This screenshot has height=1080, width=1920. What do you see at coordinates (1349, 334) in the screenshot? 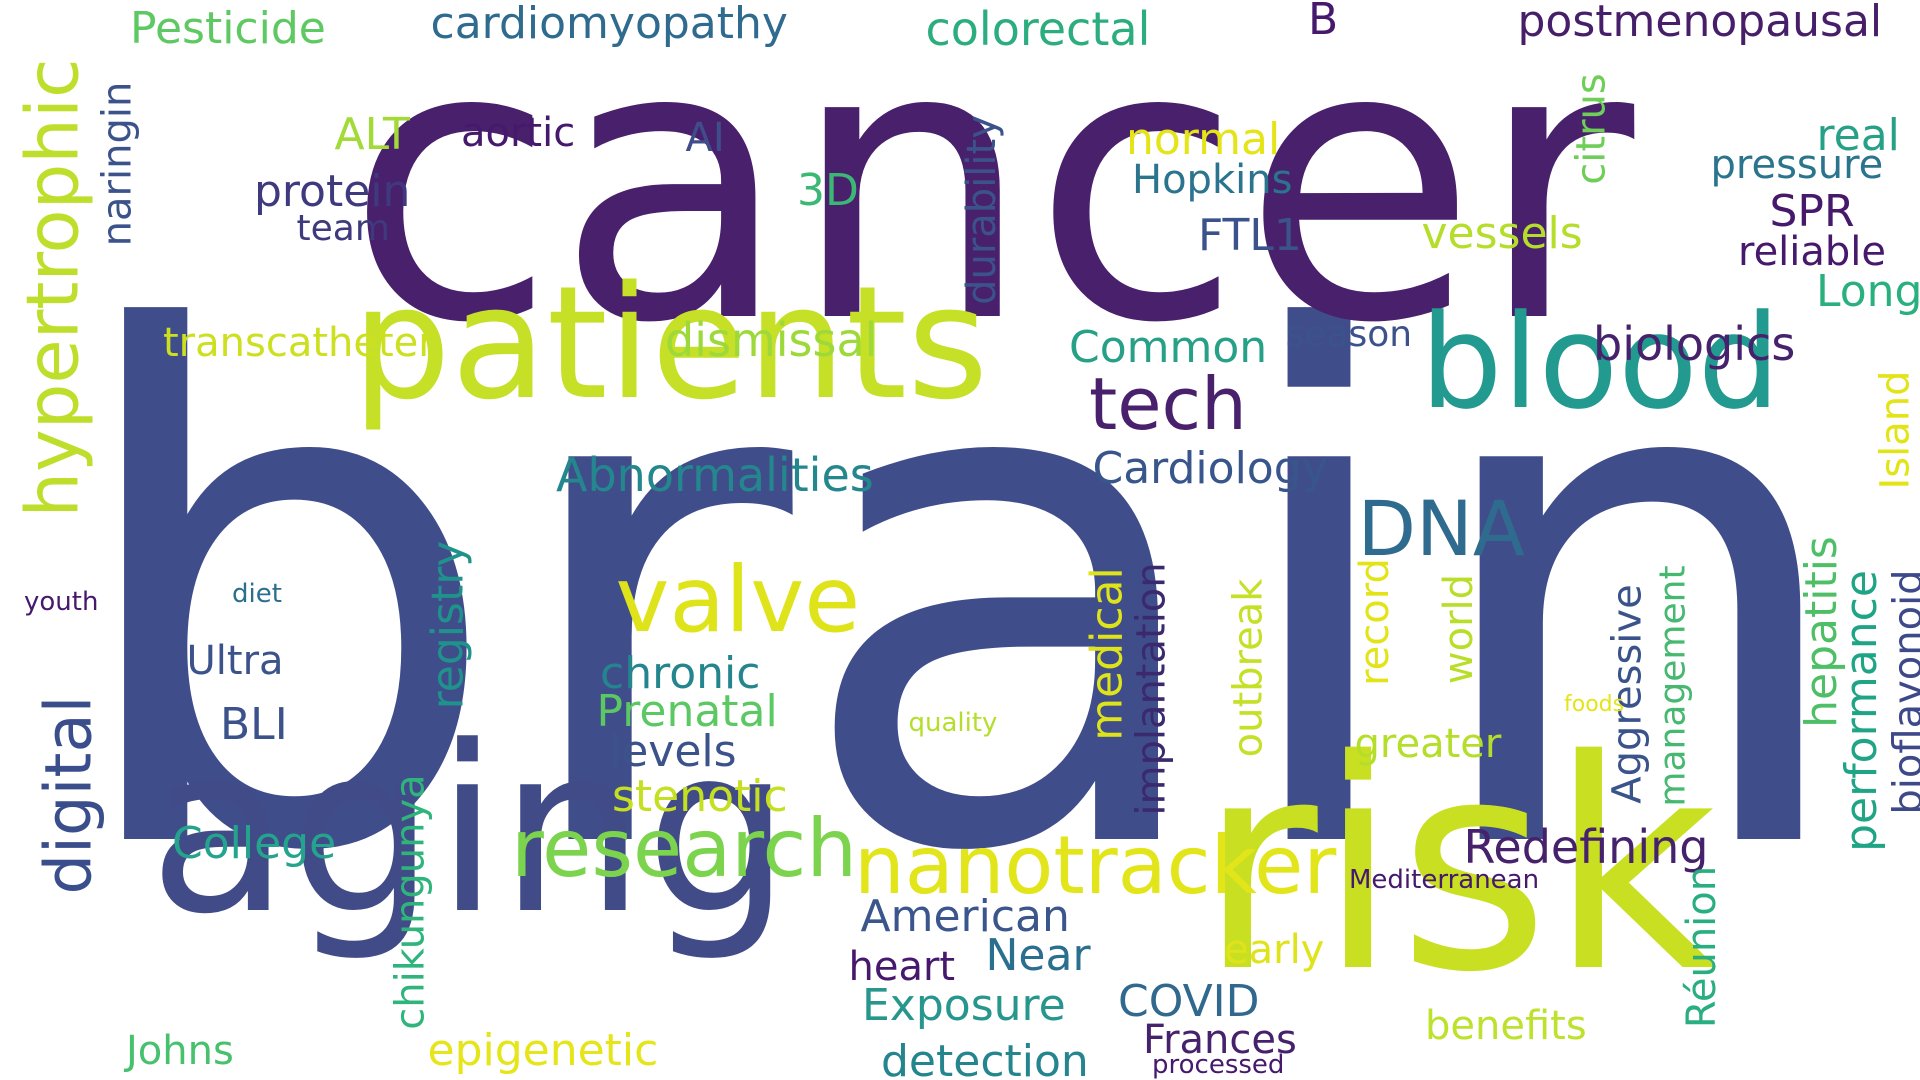
I see `word-season: season` at bounding box center [1349, 334].